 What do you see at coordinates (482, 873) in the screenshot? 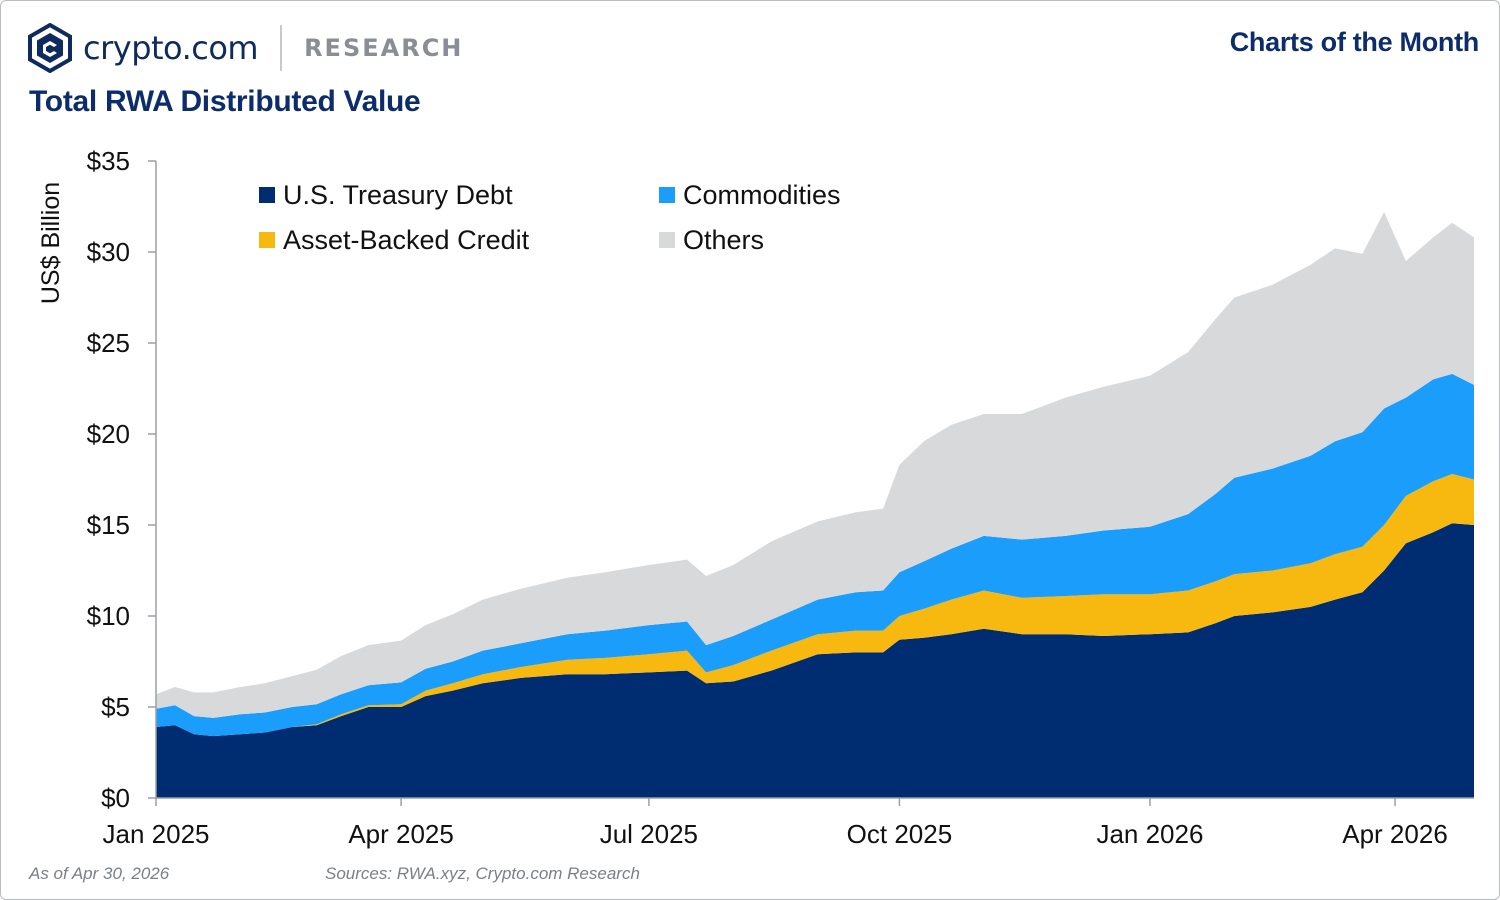
I see `sources-note: Sources: RWA.xyz, Crypto.com Research` at bounding box center [482, 873].